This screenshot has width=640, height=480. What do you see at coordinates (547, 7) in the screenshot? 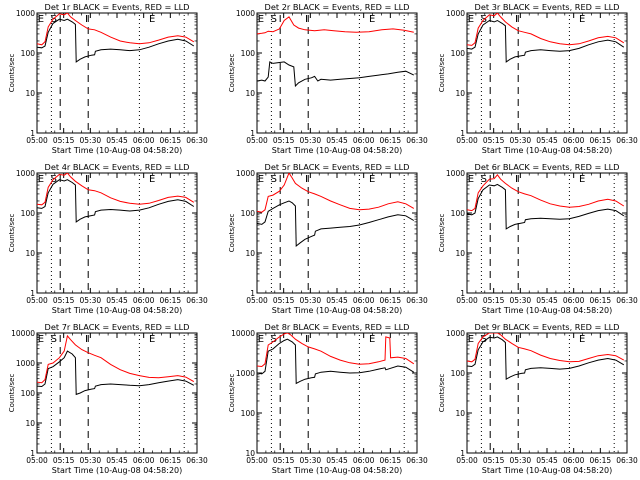
I see `panel-title: Det 3r BLACK = Events, RED = LLD` at bounding box center [547, 7].